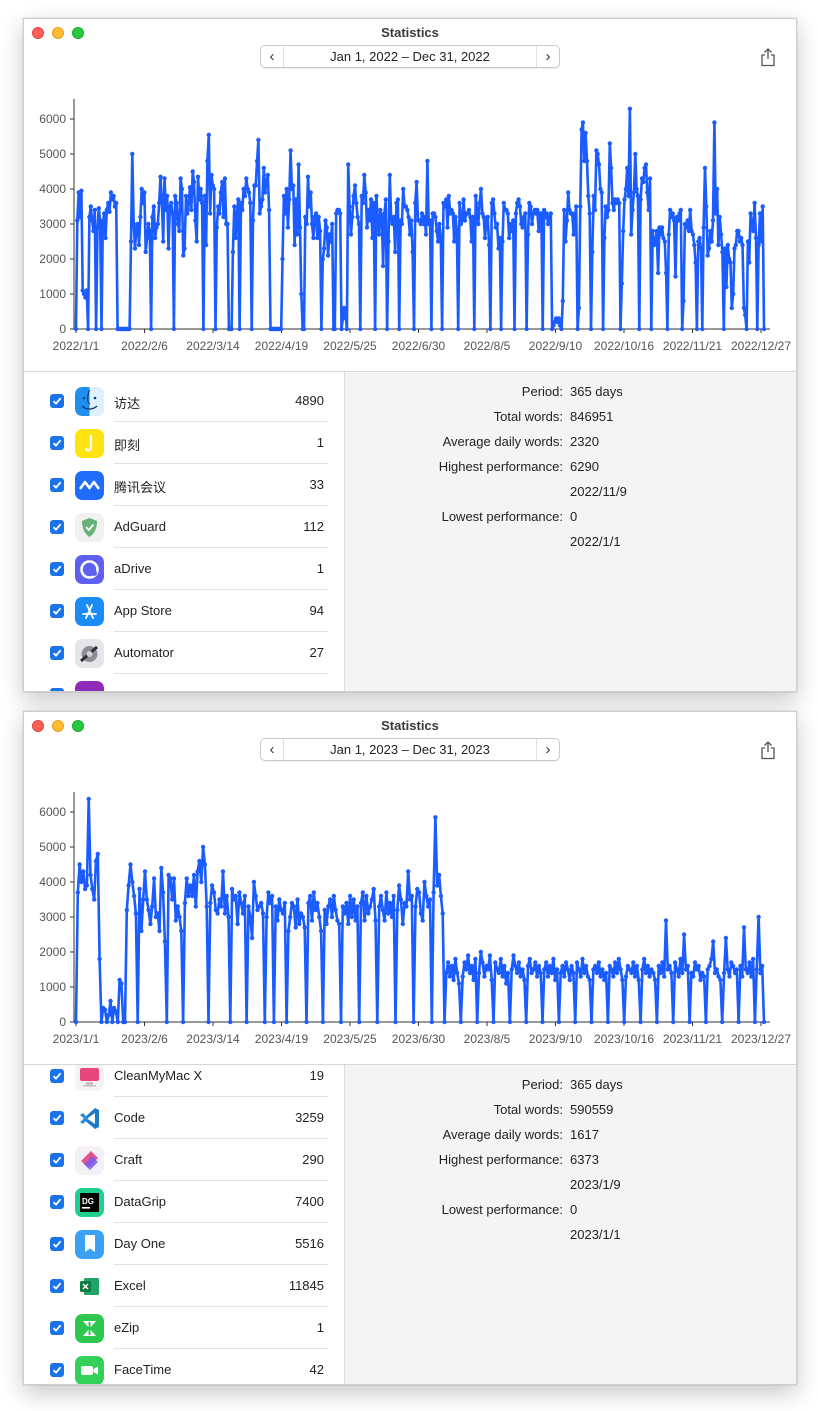  What do you see at coordinates (221, 1138) in the screenshot?
I see `row-divider` at bounding box center [221, 1138].